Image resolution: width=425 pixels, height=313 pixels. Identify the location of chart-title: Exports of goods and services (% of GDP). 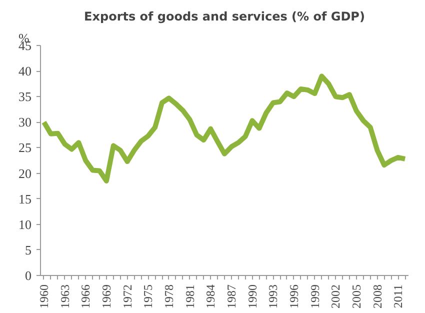
(224, 17).